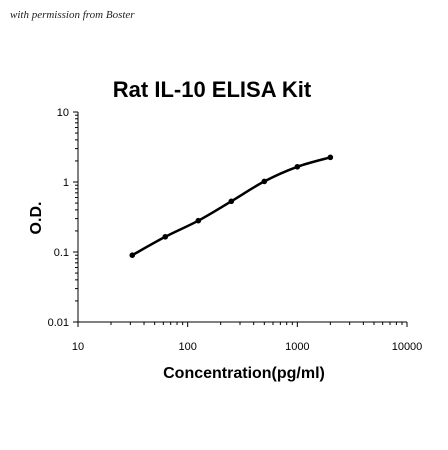 Image resolution: width=448 pixels, height=450 pixels. I want to click on series-line, so click(231, 206).